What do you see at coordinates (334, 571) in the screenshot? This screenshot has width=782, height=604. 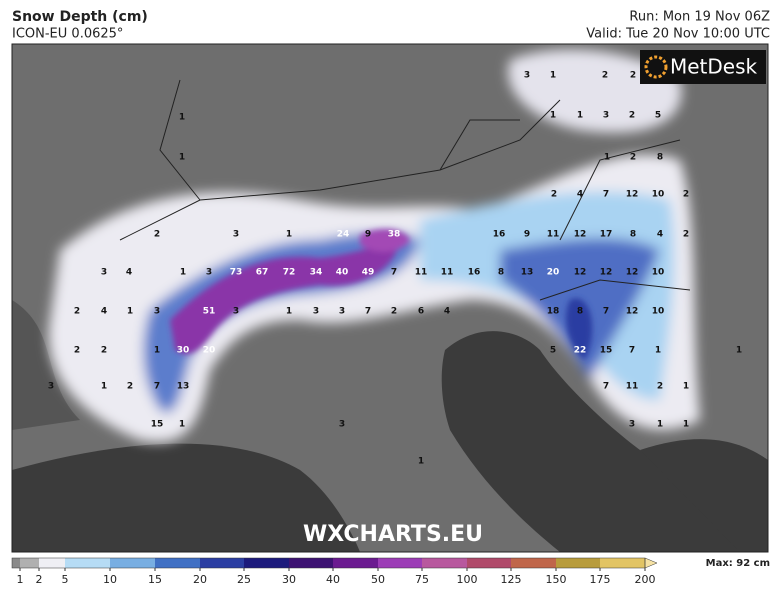 I see `colorbar: 1 2 5 10 15 20 25 30 40 50 75 100 125 150 175 200` at bounding box center [334, 571].